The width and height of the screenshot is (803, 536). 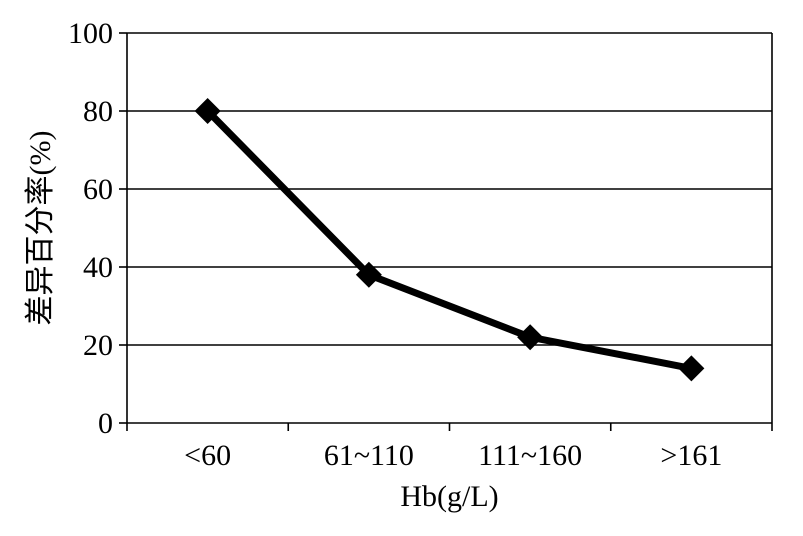 What do you see at coordinates (207, 455) in the screenshot?
I see `x-tick-label: <60` at bounding box center [207, 455].